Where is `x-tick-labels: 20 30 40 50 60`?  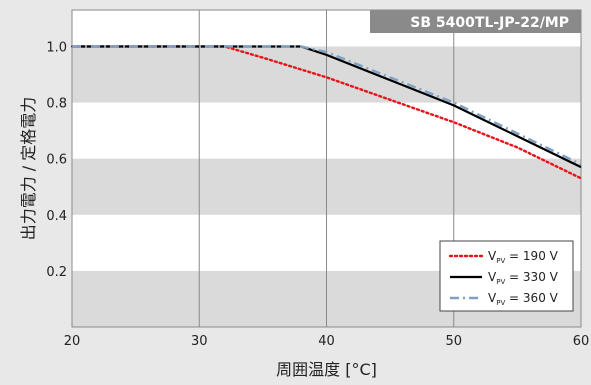
x-tick-labels: 20 30 40 50 60 is located at coordinates (327, 341).